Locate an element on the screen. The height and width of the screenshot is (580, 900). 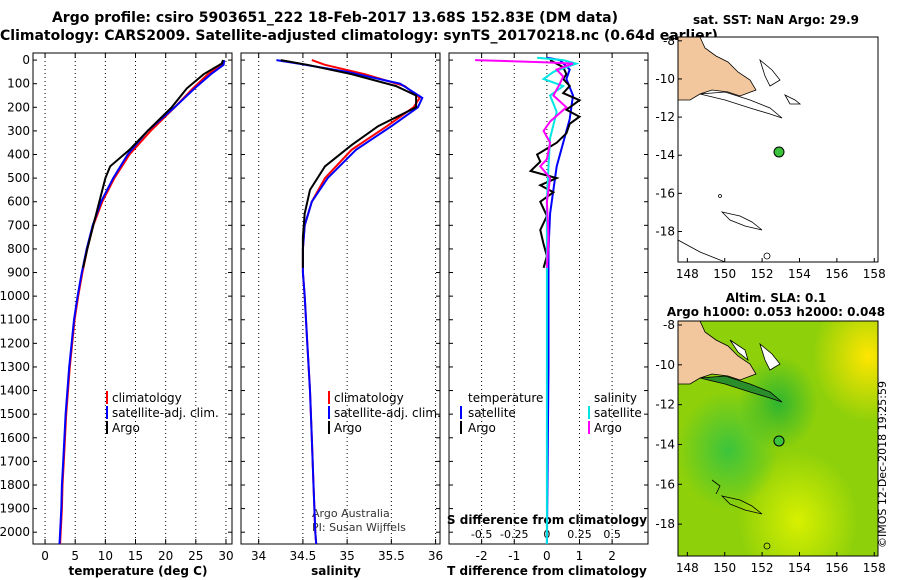
sla-argo-marker is located at coordinates (779, 441).